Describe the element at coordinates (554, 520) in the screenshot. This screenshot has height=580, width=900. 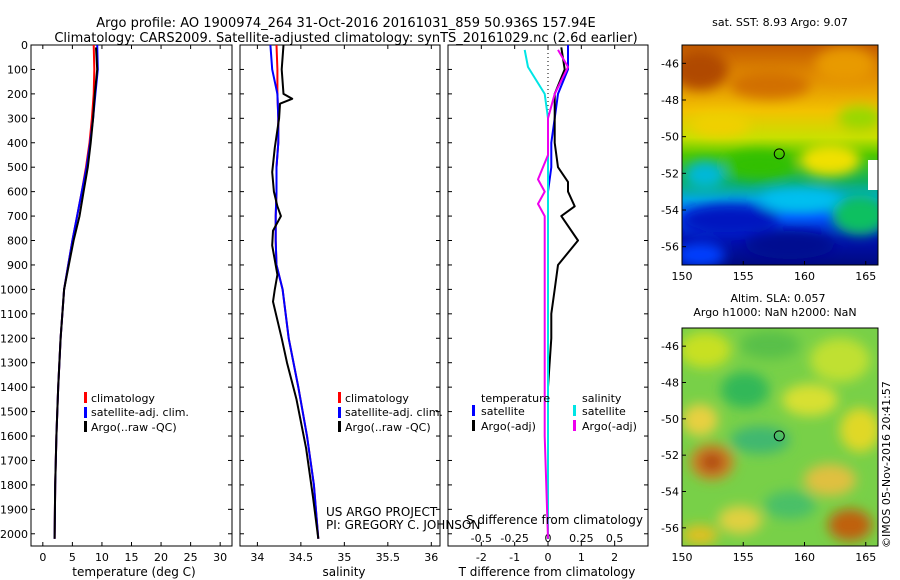
I see `difference-top-axis-label: S difference from climatology` at that location.